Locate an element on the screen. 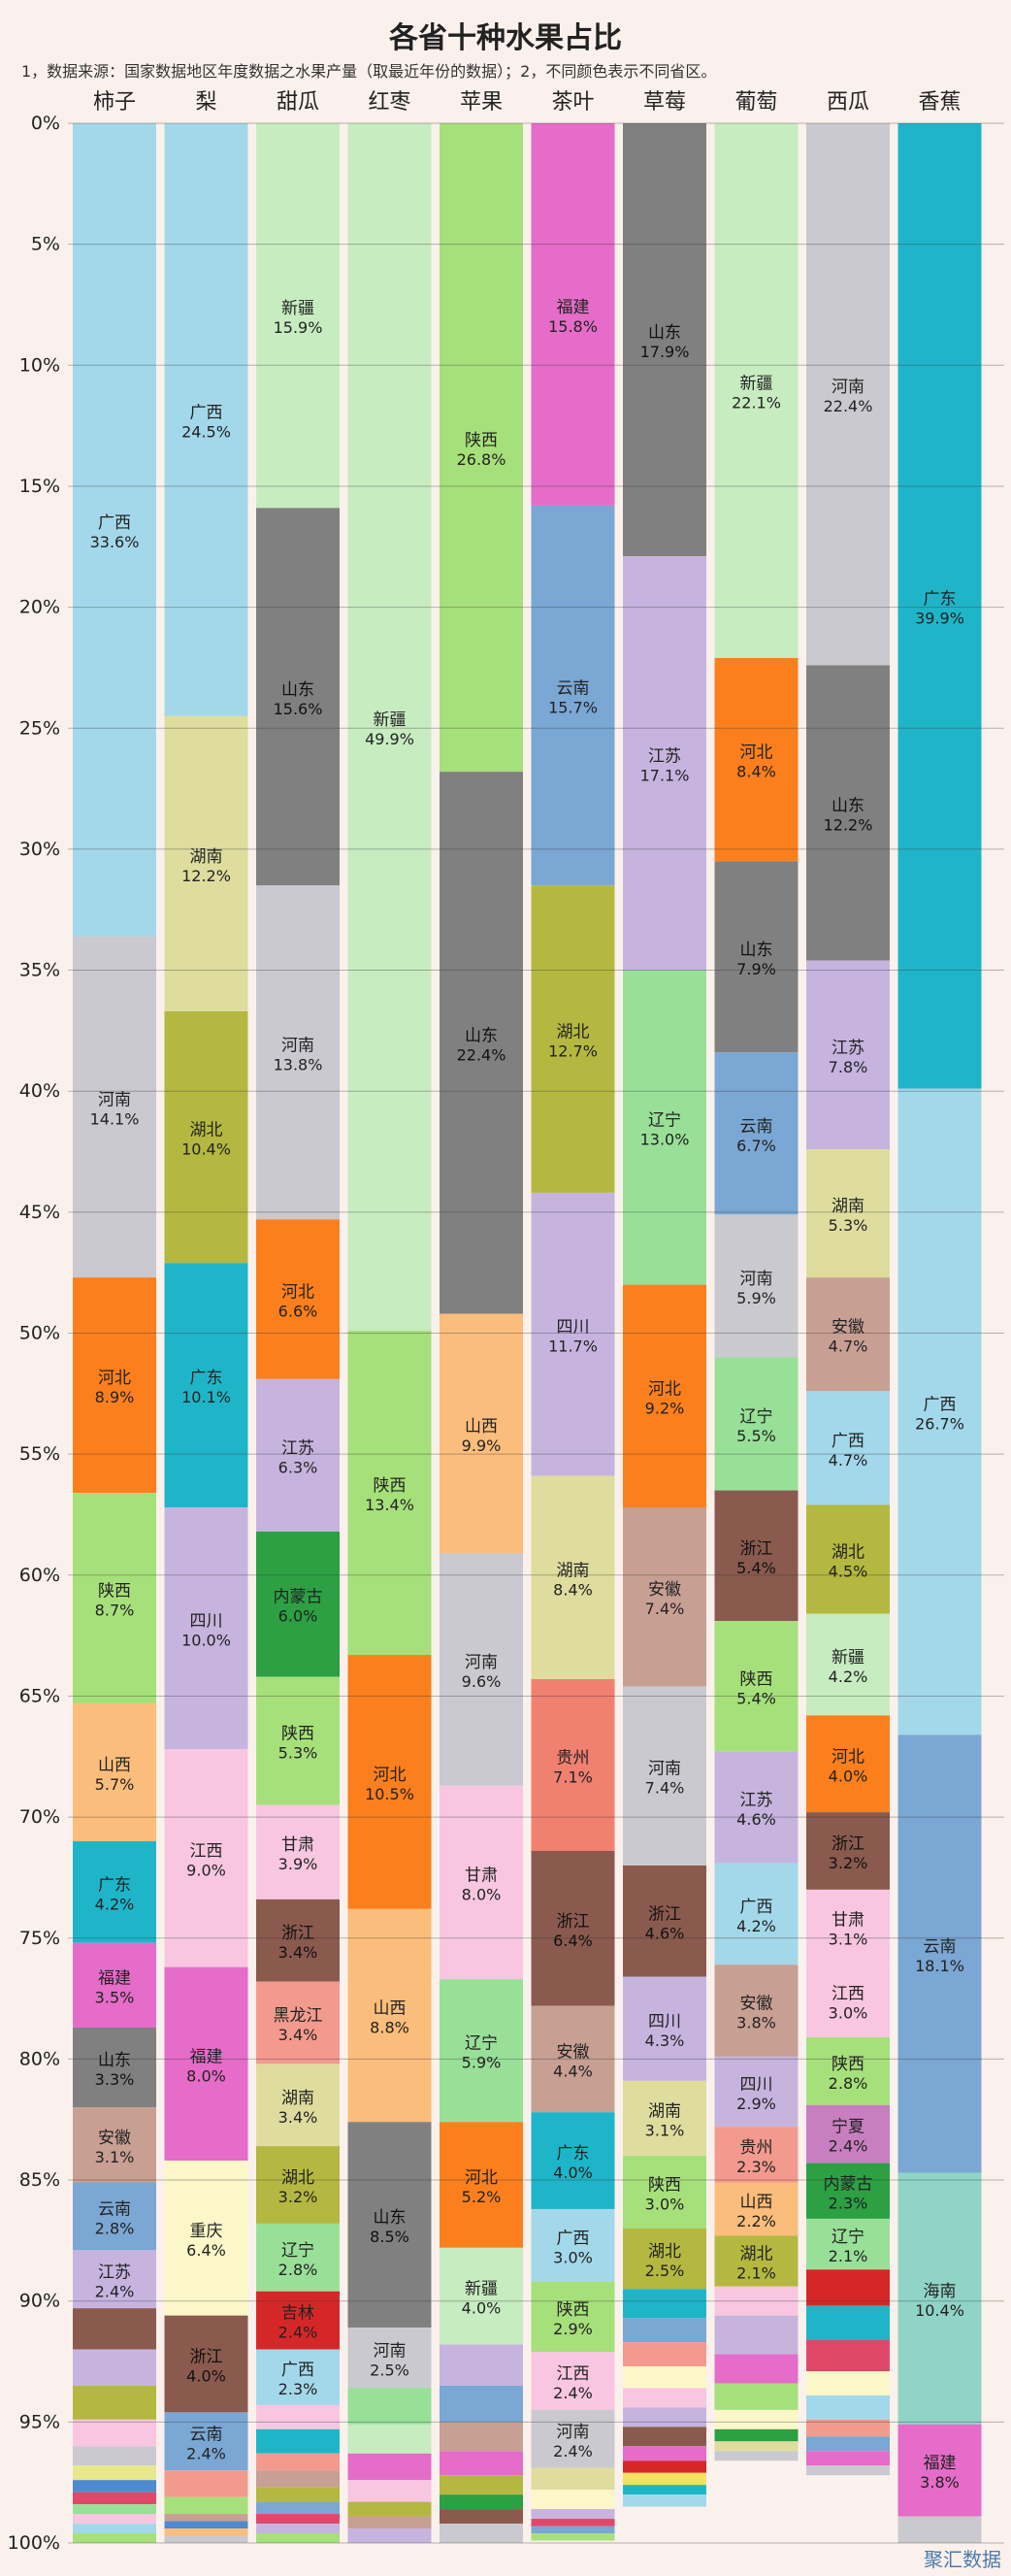 Image resolution: width=1011 pixels, height=2576 pixels. segment-label: 江西 is located at coordinates (573, 2374).